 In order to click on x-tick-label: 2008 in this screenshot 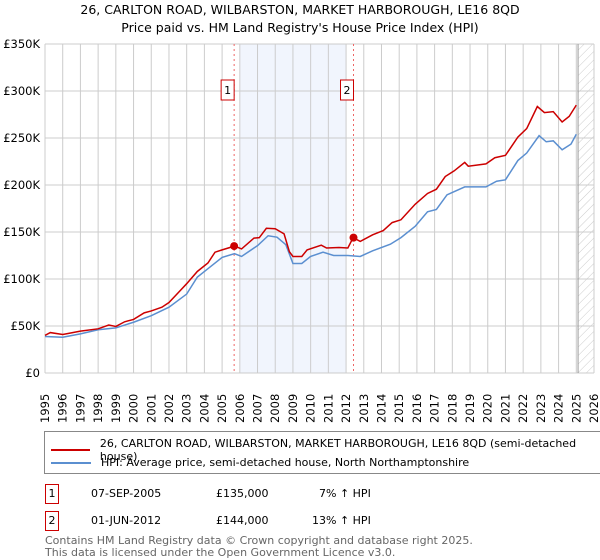, I will do `click(275, 408)`.